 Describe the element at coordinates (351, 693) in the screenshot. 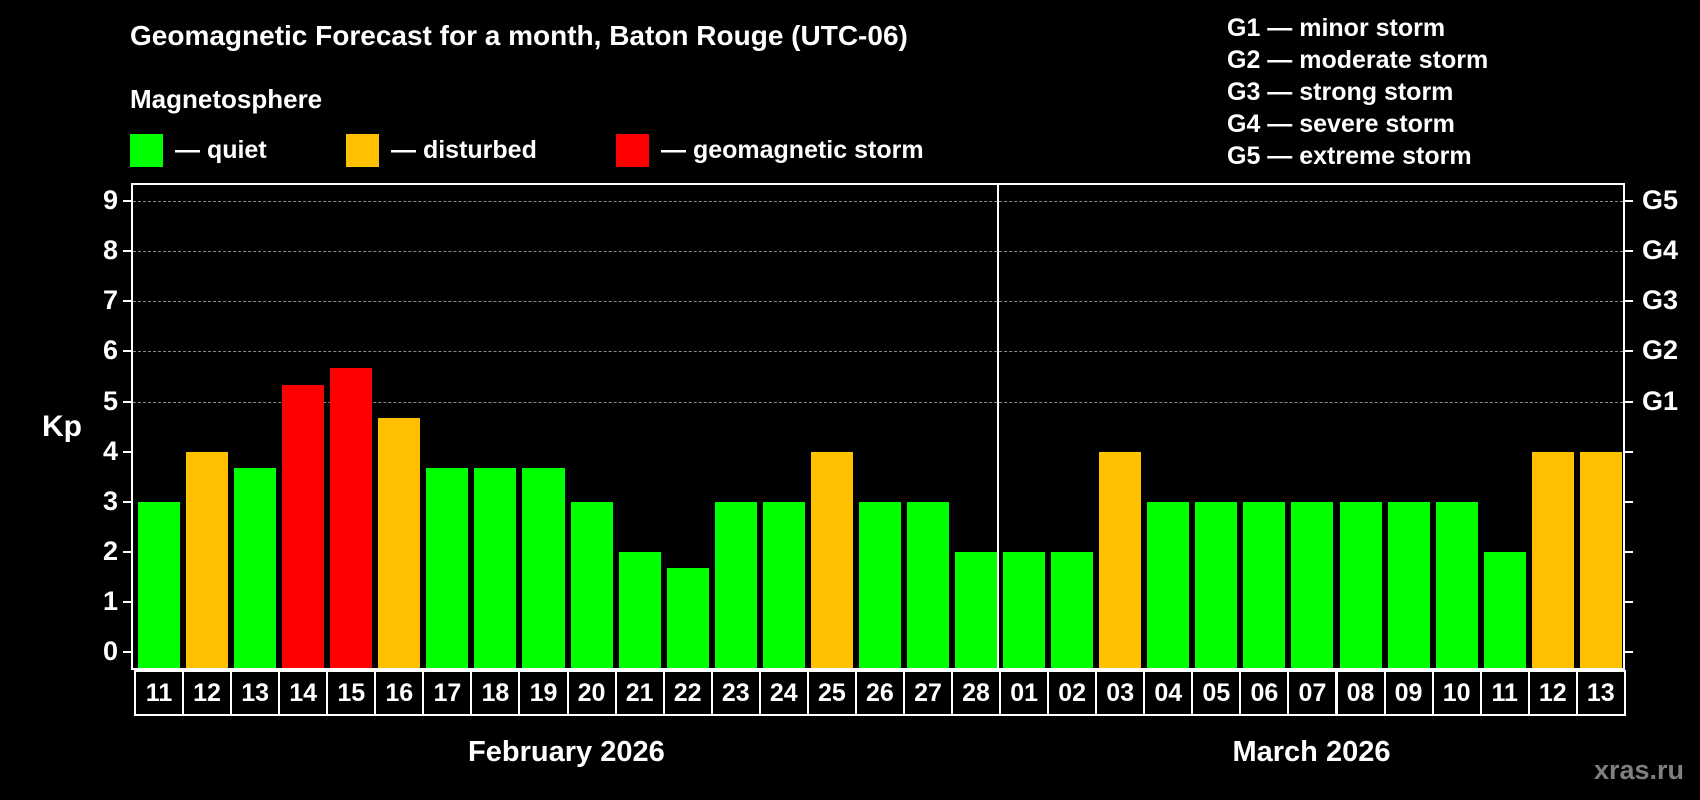

I see `date-cell: 15` at that location.